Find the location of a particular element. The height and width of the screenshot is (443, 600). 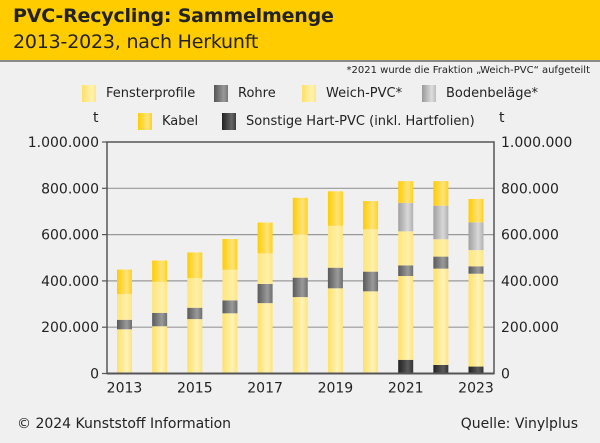

chart-title: PVC-Recycling: Sammelmenge is located at coordinates (173, 16).